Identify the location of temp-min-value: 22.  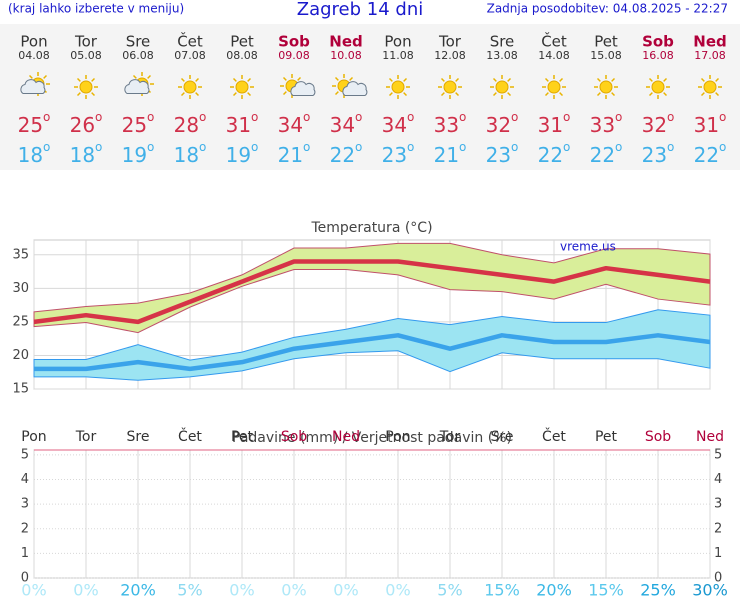
(706, 155).